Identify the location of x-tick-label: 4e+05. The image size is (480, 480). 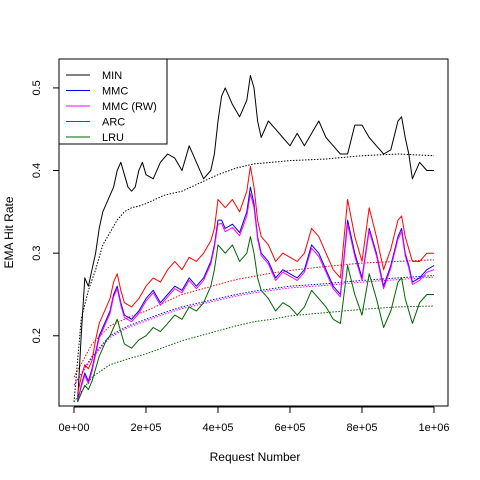
(218, 428).